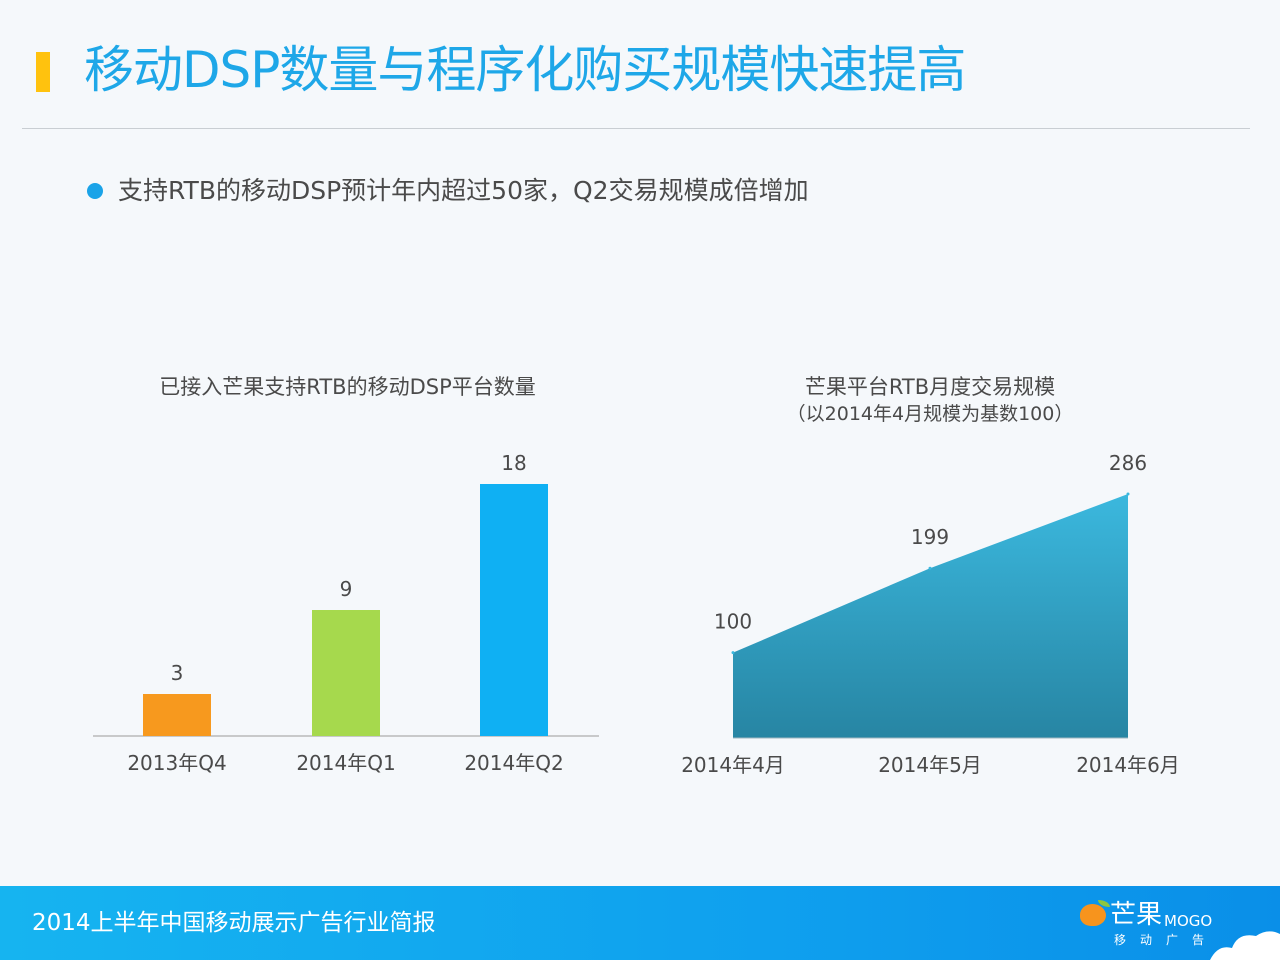 The image size is (1280, 960). What do you see at coordinates (1093, 915) in the screenshot?
I see `mango-logo-icon` at bounding box center [1093, 915].